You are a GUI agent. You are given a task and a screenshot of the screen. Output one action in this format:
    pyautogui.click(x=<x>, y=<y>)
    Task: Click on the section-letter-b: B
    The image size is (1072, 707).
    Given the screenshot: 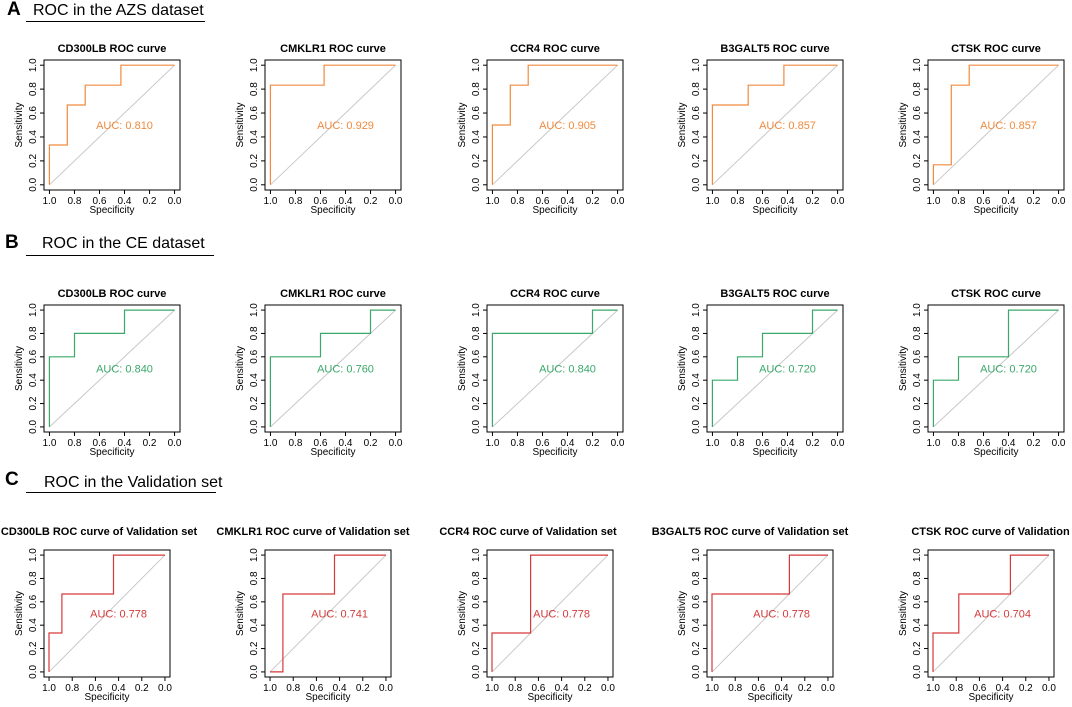 What is the action you would take?
    pyautogui.click(x=12, y=242)
    